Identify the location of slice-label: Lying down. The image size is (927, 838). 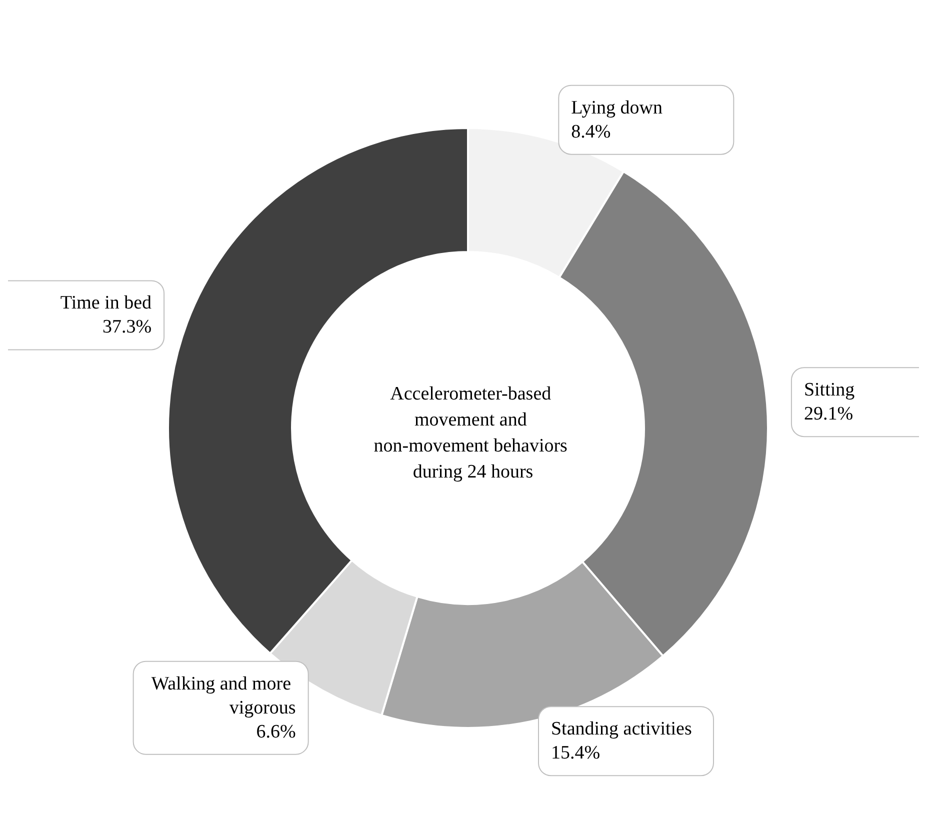
(617, 107).